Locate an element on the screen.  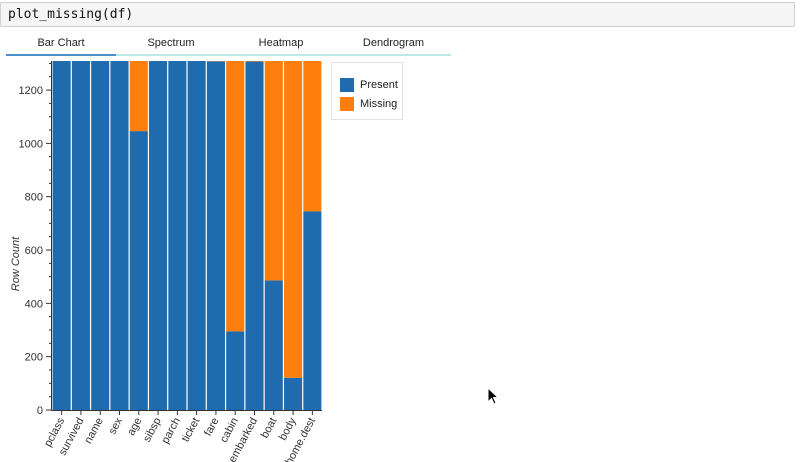
x-tick-label: age is located at coordinates (134, 427).